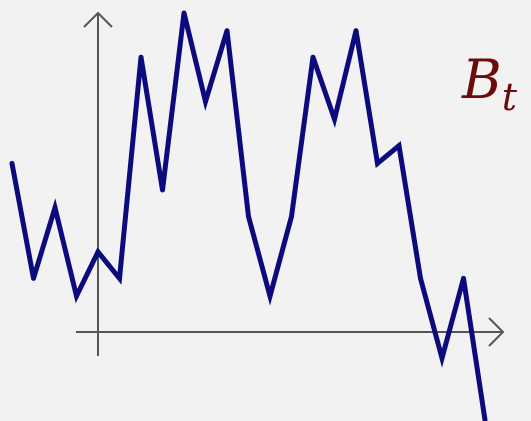 The height and width of the screenshot is (421, 531). I want to click on process-label-symbol: B, so click(481, 79).